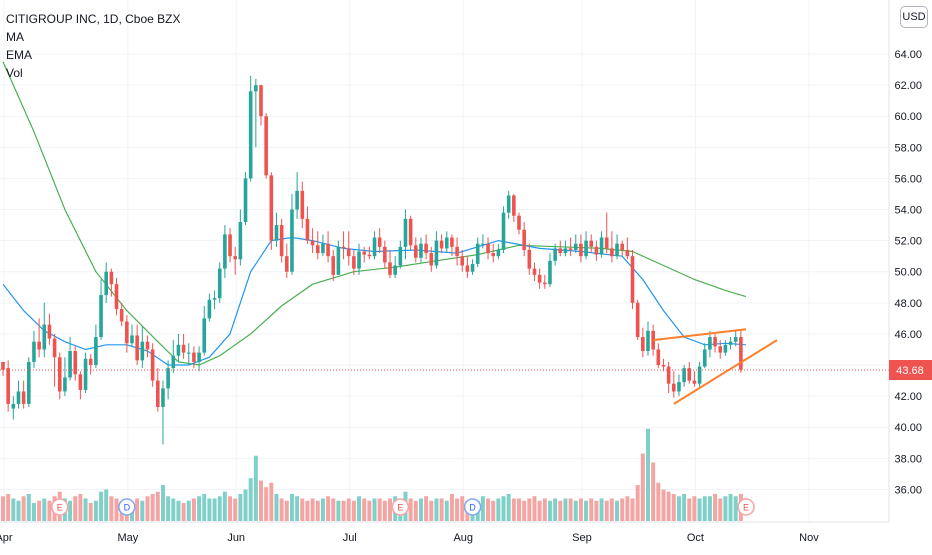  What do you see at coordinates (914, 17) in the screenshot?
I see `currency-button: USD` at bounding box center [914, 17].